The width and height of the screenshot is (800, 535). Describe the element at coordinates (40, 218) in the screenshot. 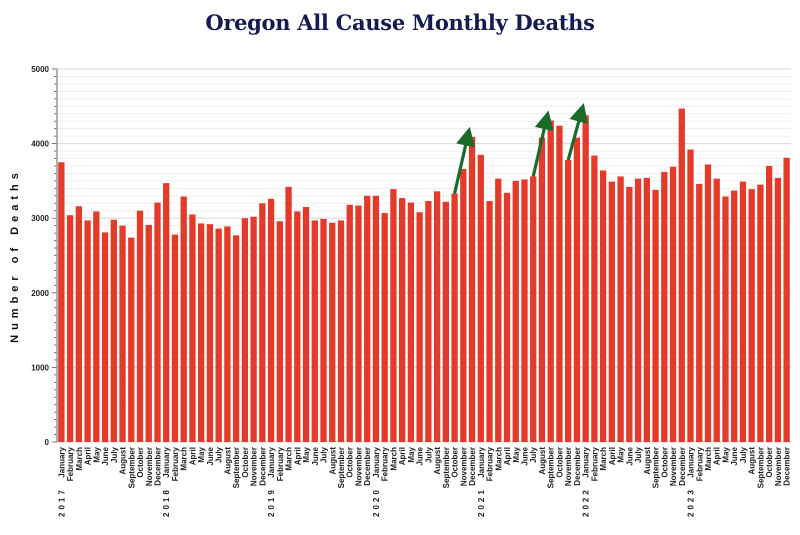

I see `y-tick-label: 3000` at that location.